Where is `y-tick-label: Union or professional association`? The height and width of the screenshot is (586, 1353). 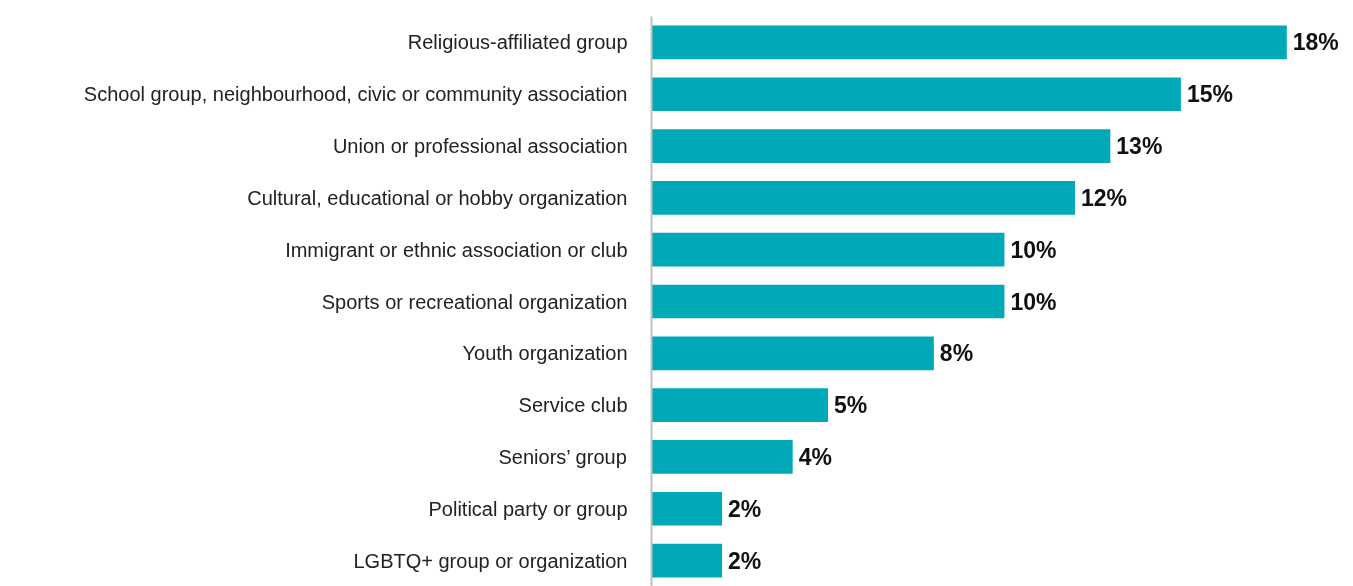 y-tick-label: Union or professional association is located at coordinates (480, 146).